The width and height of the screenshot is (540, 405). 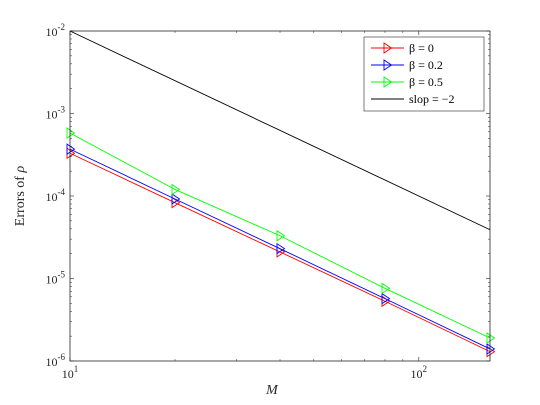 I want to click on x-tick-label-0-base: 10, so click(x=68, y=374).